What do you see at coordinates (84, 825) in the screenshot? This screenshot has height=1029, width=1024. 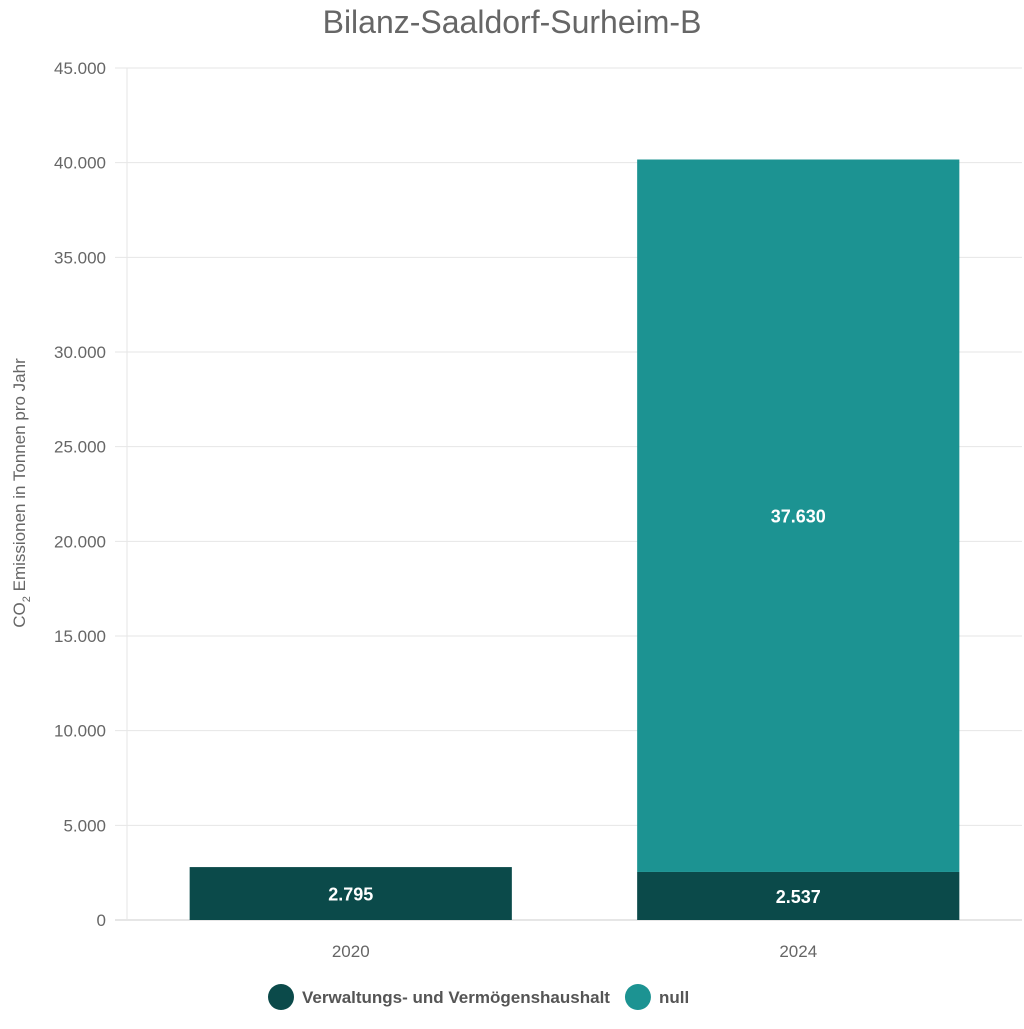 I see `y-tick-label: 5.000` at bounding box center [84, 825].